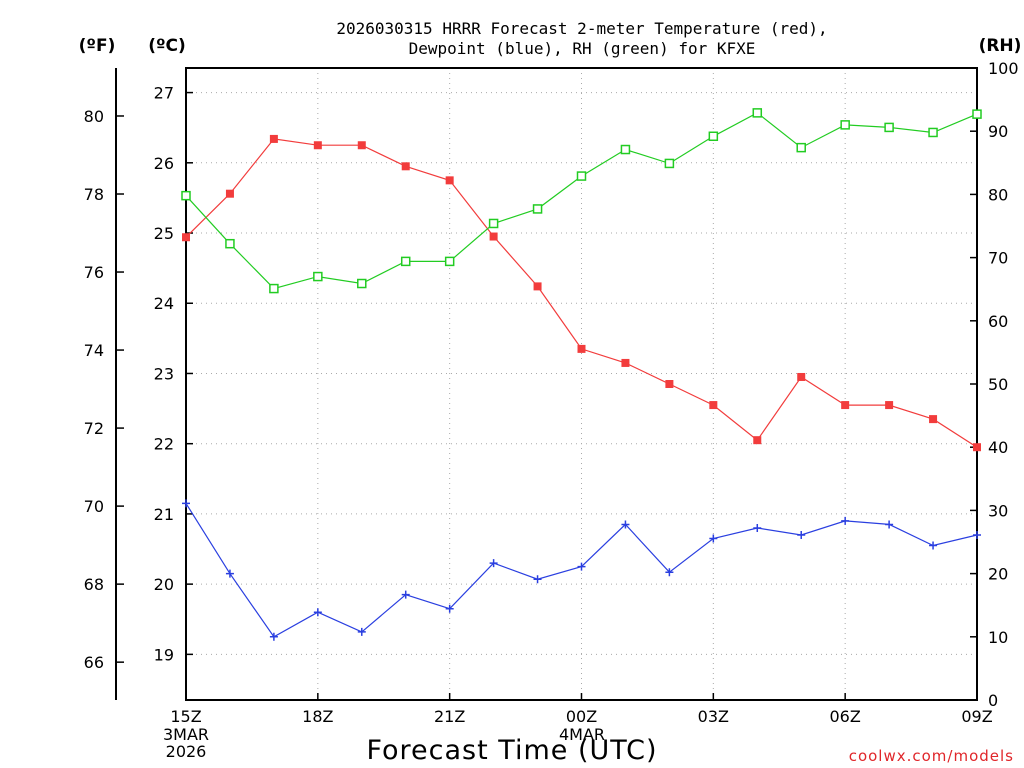  What do you see at coordinates (164, 654) in the screenshot?
I see `celsius-tick-label: 19` at bounding box center [164, 654].